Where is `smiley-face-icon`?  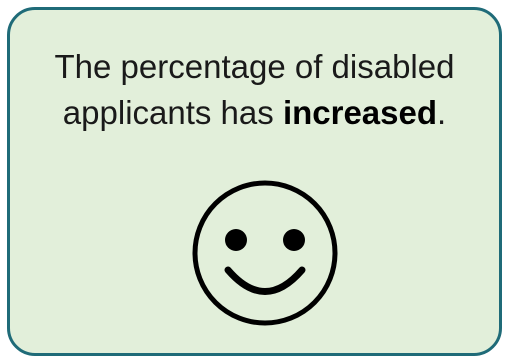
smiley-face-icon is located at coordinates (265, 253).